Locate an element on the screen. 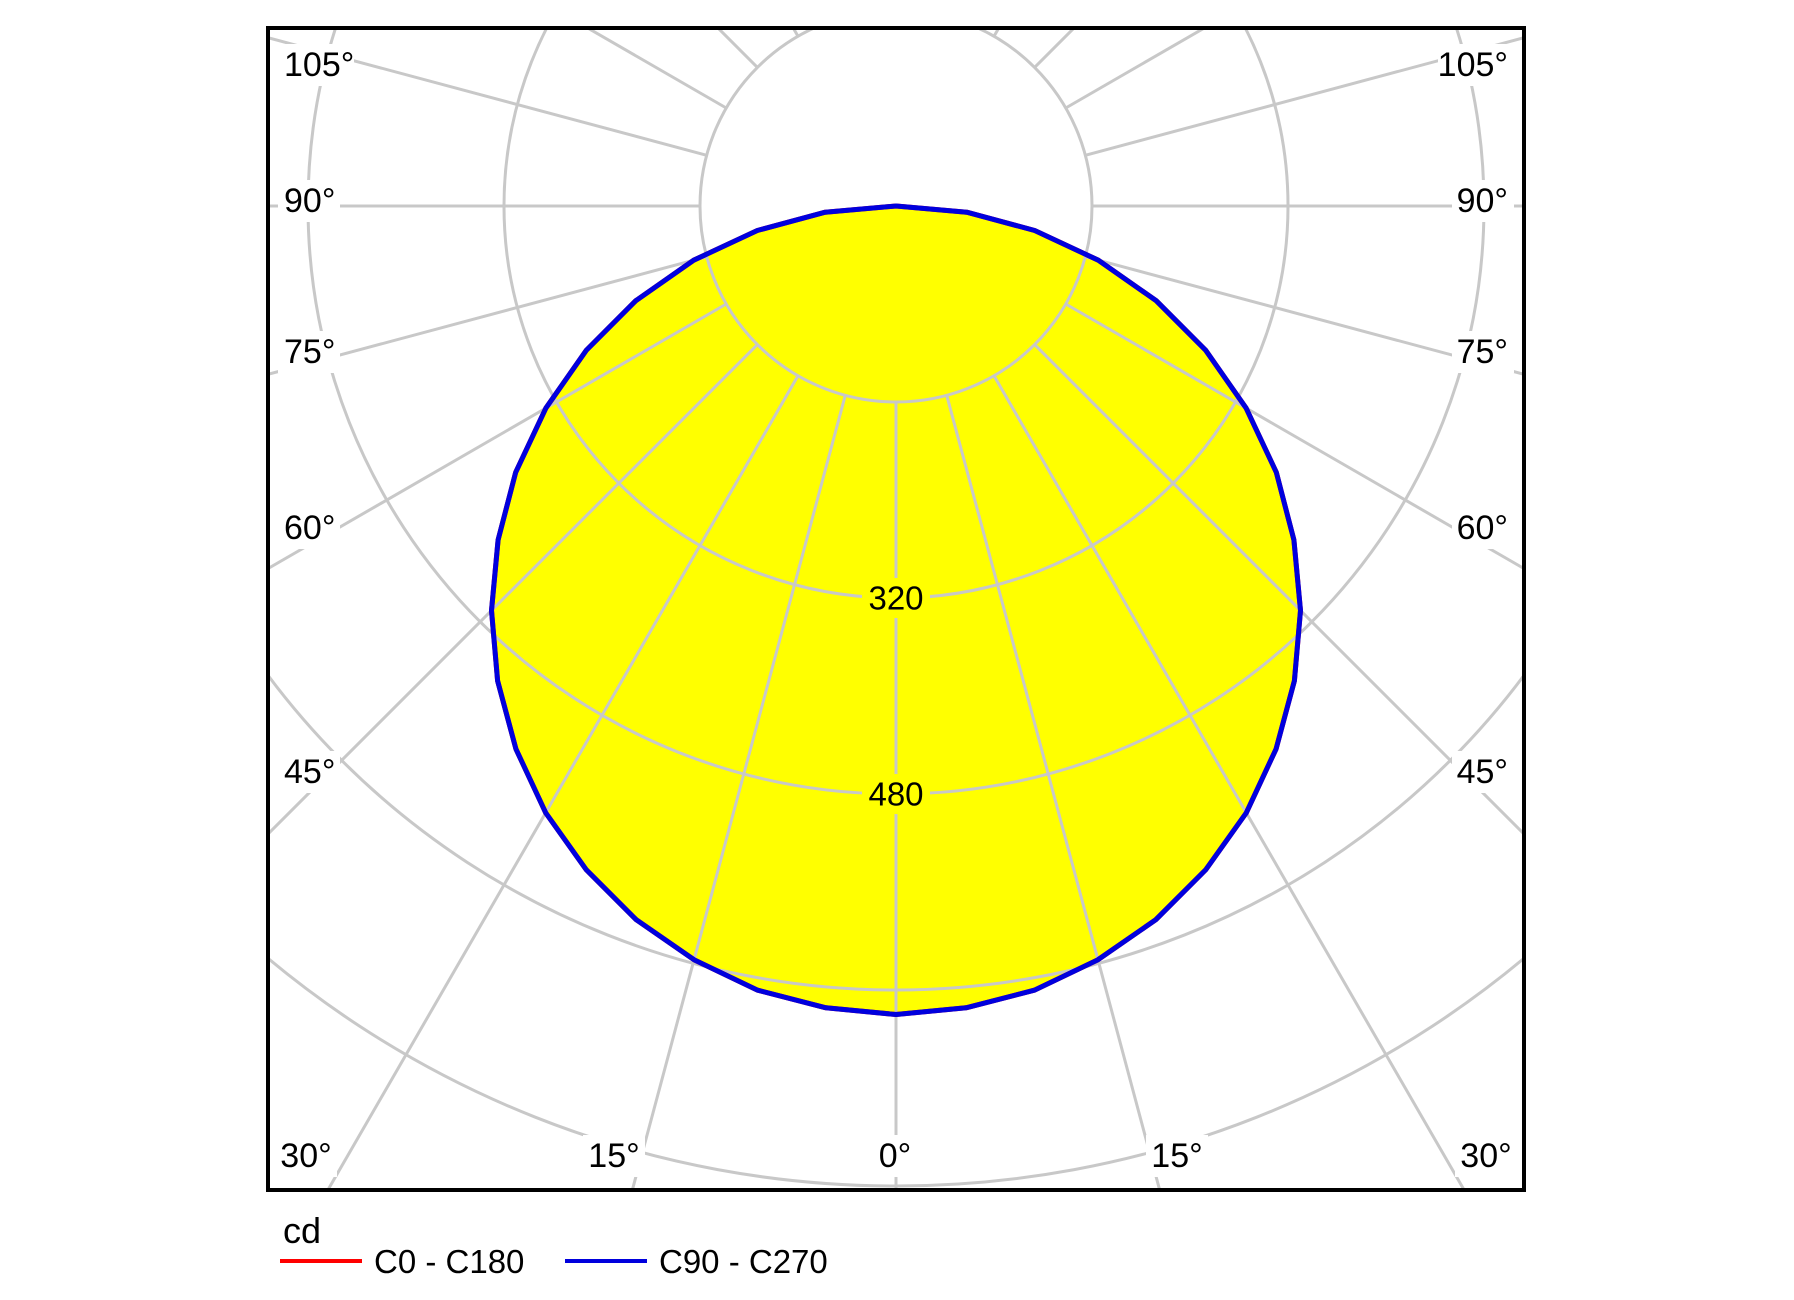 Image resolution: width=1794 pixels, height=1300 pixels. angle-label-right-90: 90° is located at coordinates (1482, 201).